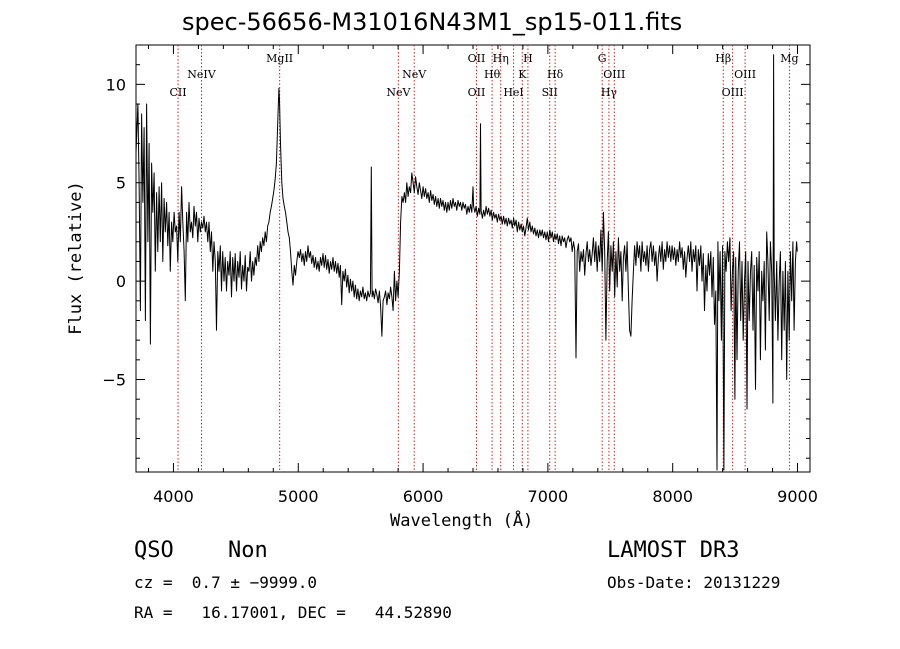 Image resolution: width=900 pixels, height=649 pixels. What do you see at coordinates (76, 258) in the screenshot?
I see `y-axis-label: Flux (relative)` at bounding box center [76, 258].